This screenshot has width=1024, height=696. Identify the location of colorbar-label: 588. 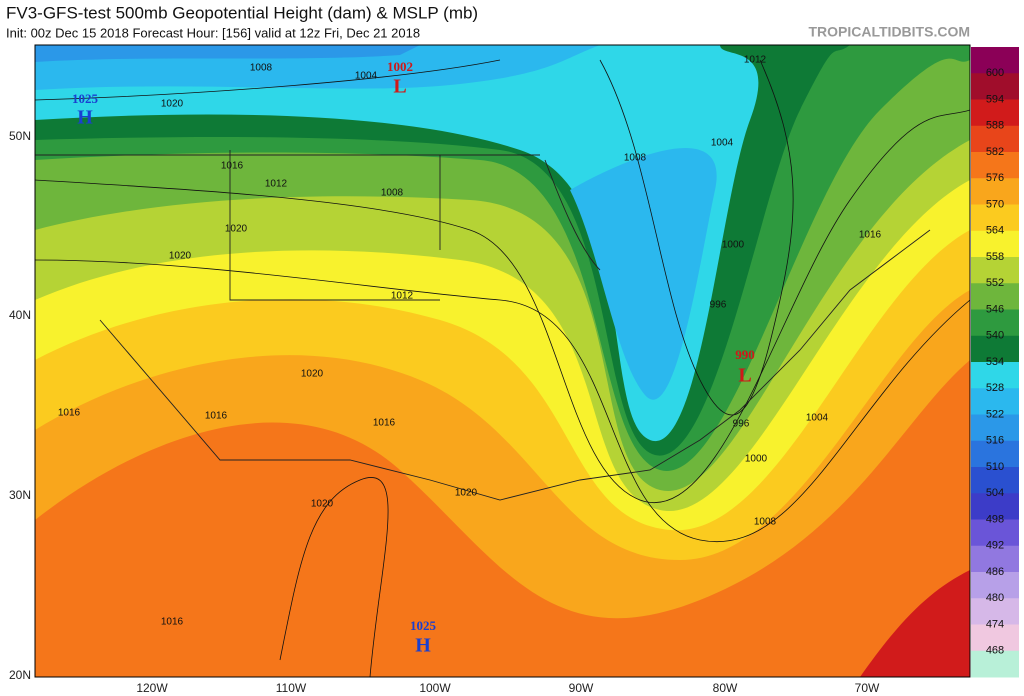
(995, 126).